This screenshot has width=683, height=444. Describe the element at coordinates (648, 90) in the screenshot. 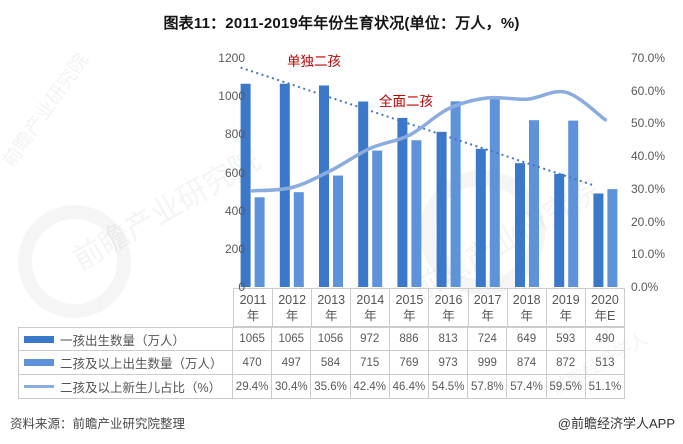

I see `right-axis-tick: 60.0%` at that location.